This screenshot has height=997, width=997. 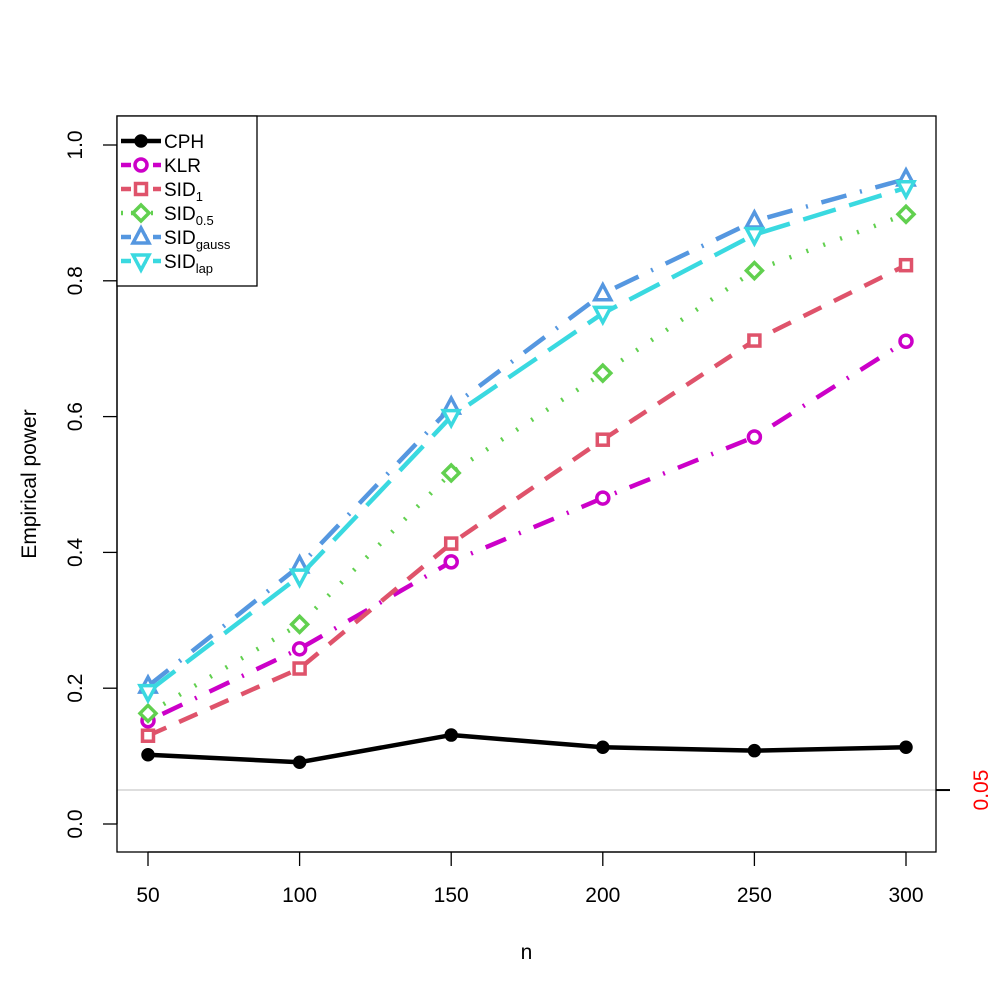 I want to click on series-cph, so click(x=527, y=748).